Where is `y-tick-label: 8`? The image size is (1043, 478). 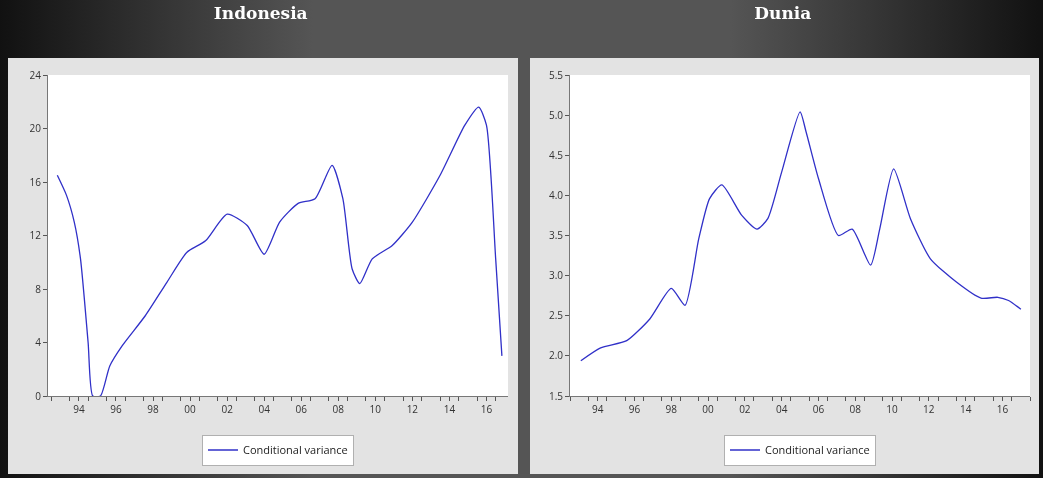 y-tick-label: 8 is located at coordinates (38, 288).